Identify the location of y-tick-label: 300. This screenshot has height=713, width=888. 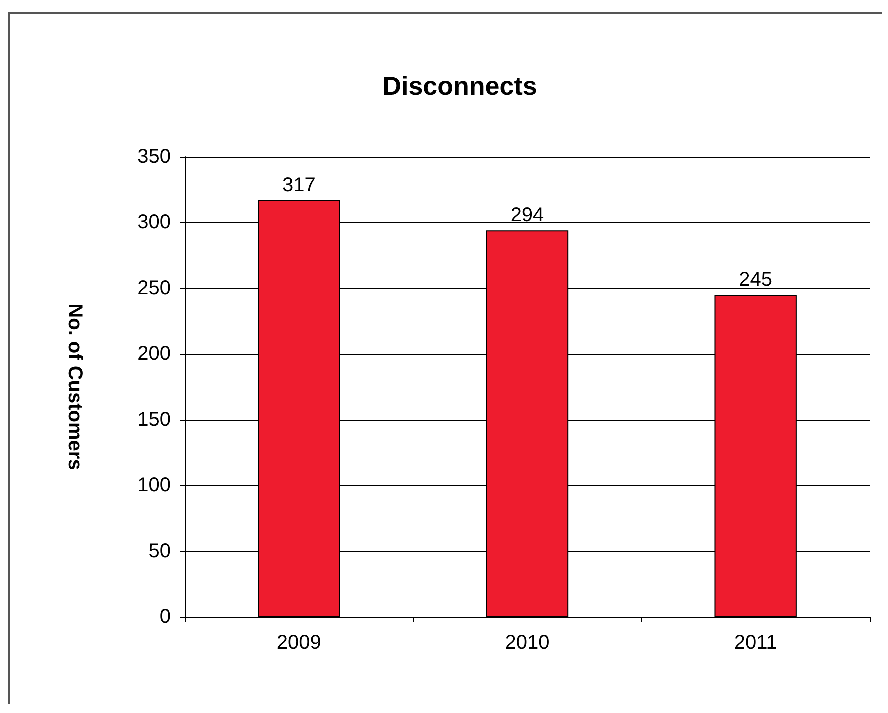
(154, 223).